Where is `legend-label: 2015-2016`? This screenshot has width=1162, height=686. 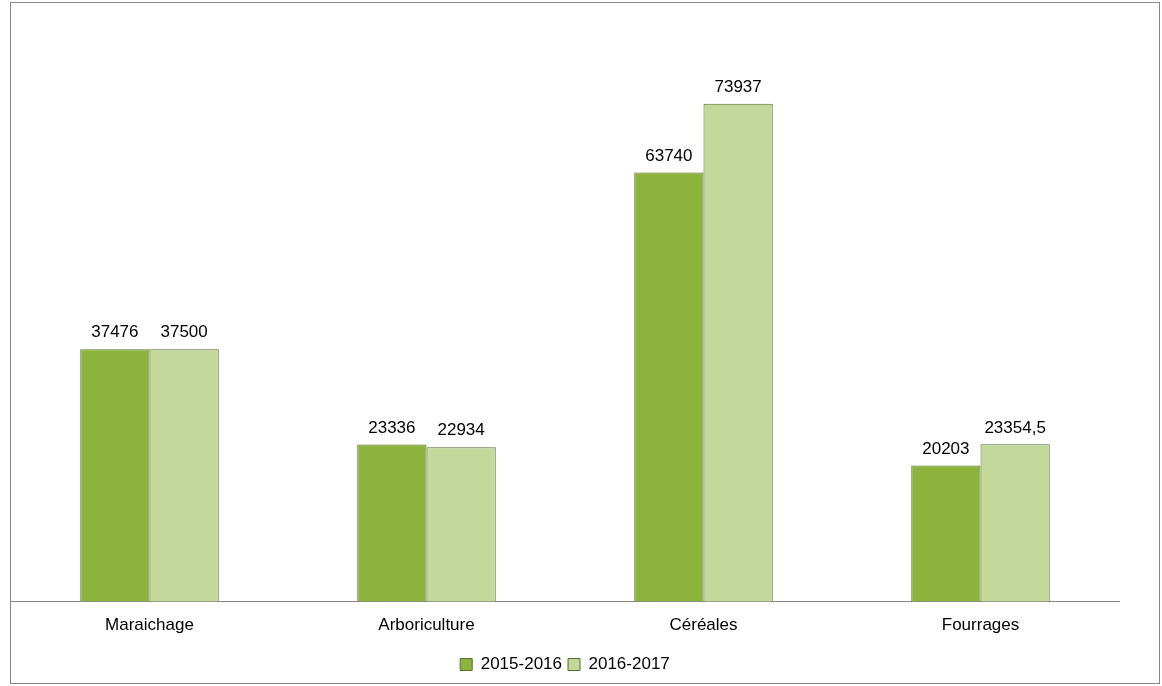 legend-label: 2015-2016 is located at coordinates (521, 664).